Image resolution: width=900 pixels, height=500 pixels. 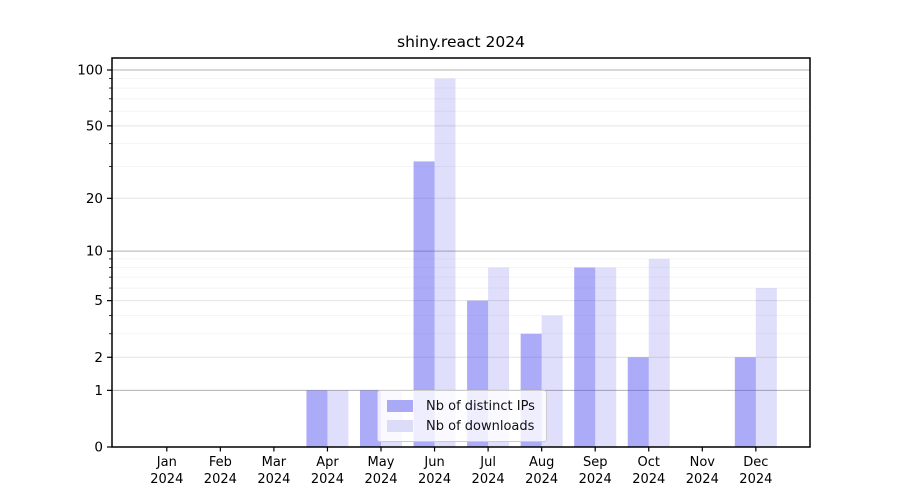 What do you see at coordinates (766, 367) in the screenshot?
I see `bar-downloads-dec` at bounding box center [766, 367].